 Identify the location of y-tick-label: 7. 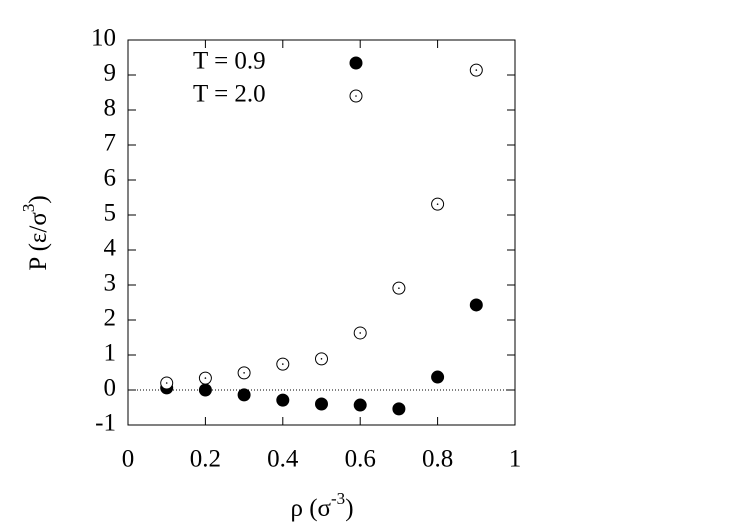
(110, 143).